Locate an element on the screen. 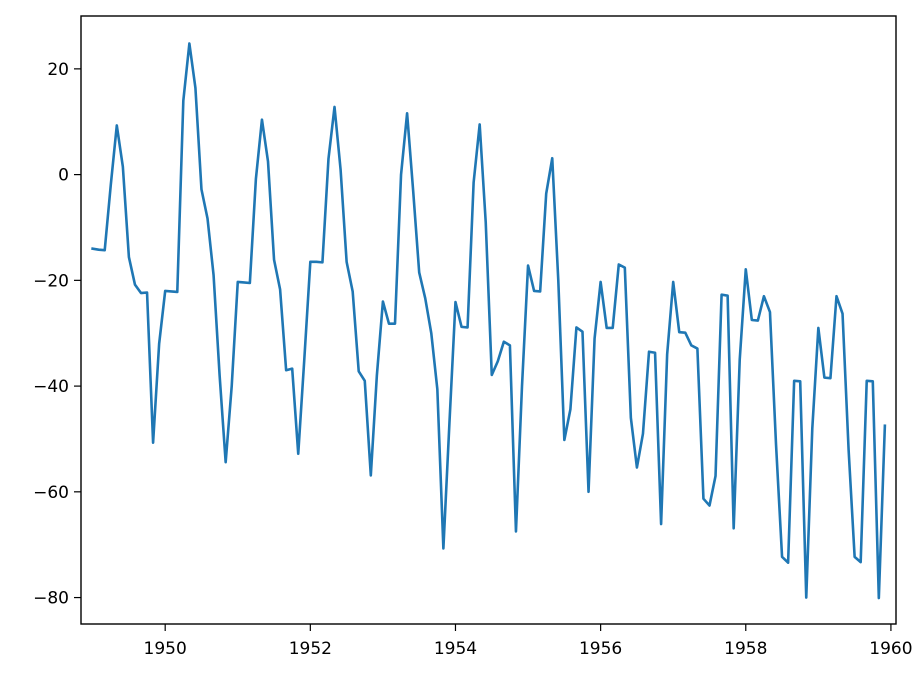  x-tick-label: 1958 is located at coordinates (745, 649).